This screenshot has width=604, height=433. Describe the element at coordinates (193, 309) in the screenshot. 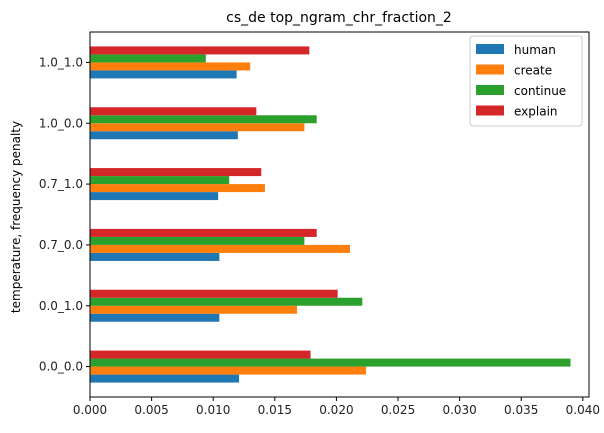

I see `bar-create-0.0_1.0` at that location.